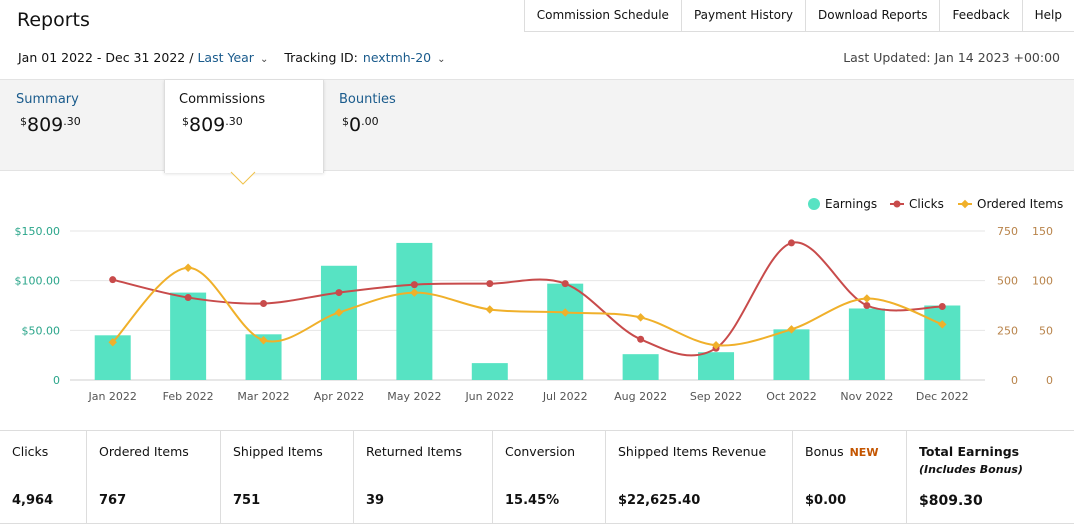 The image size is (1074, 527). I want to click on stat-returned-items: Returned Items 39, so click(423, 477).